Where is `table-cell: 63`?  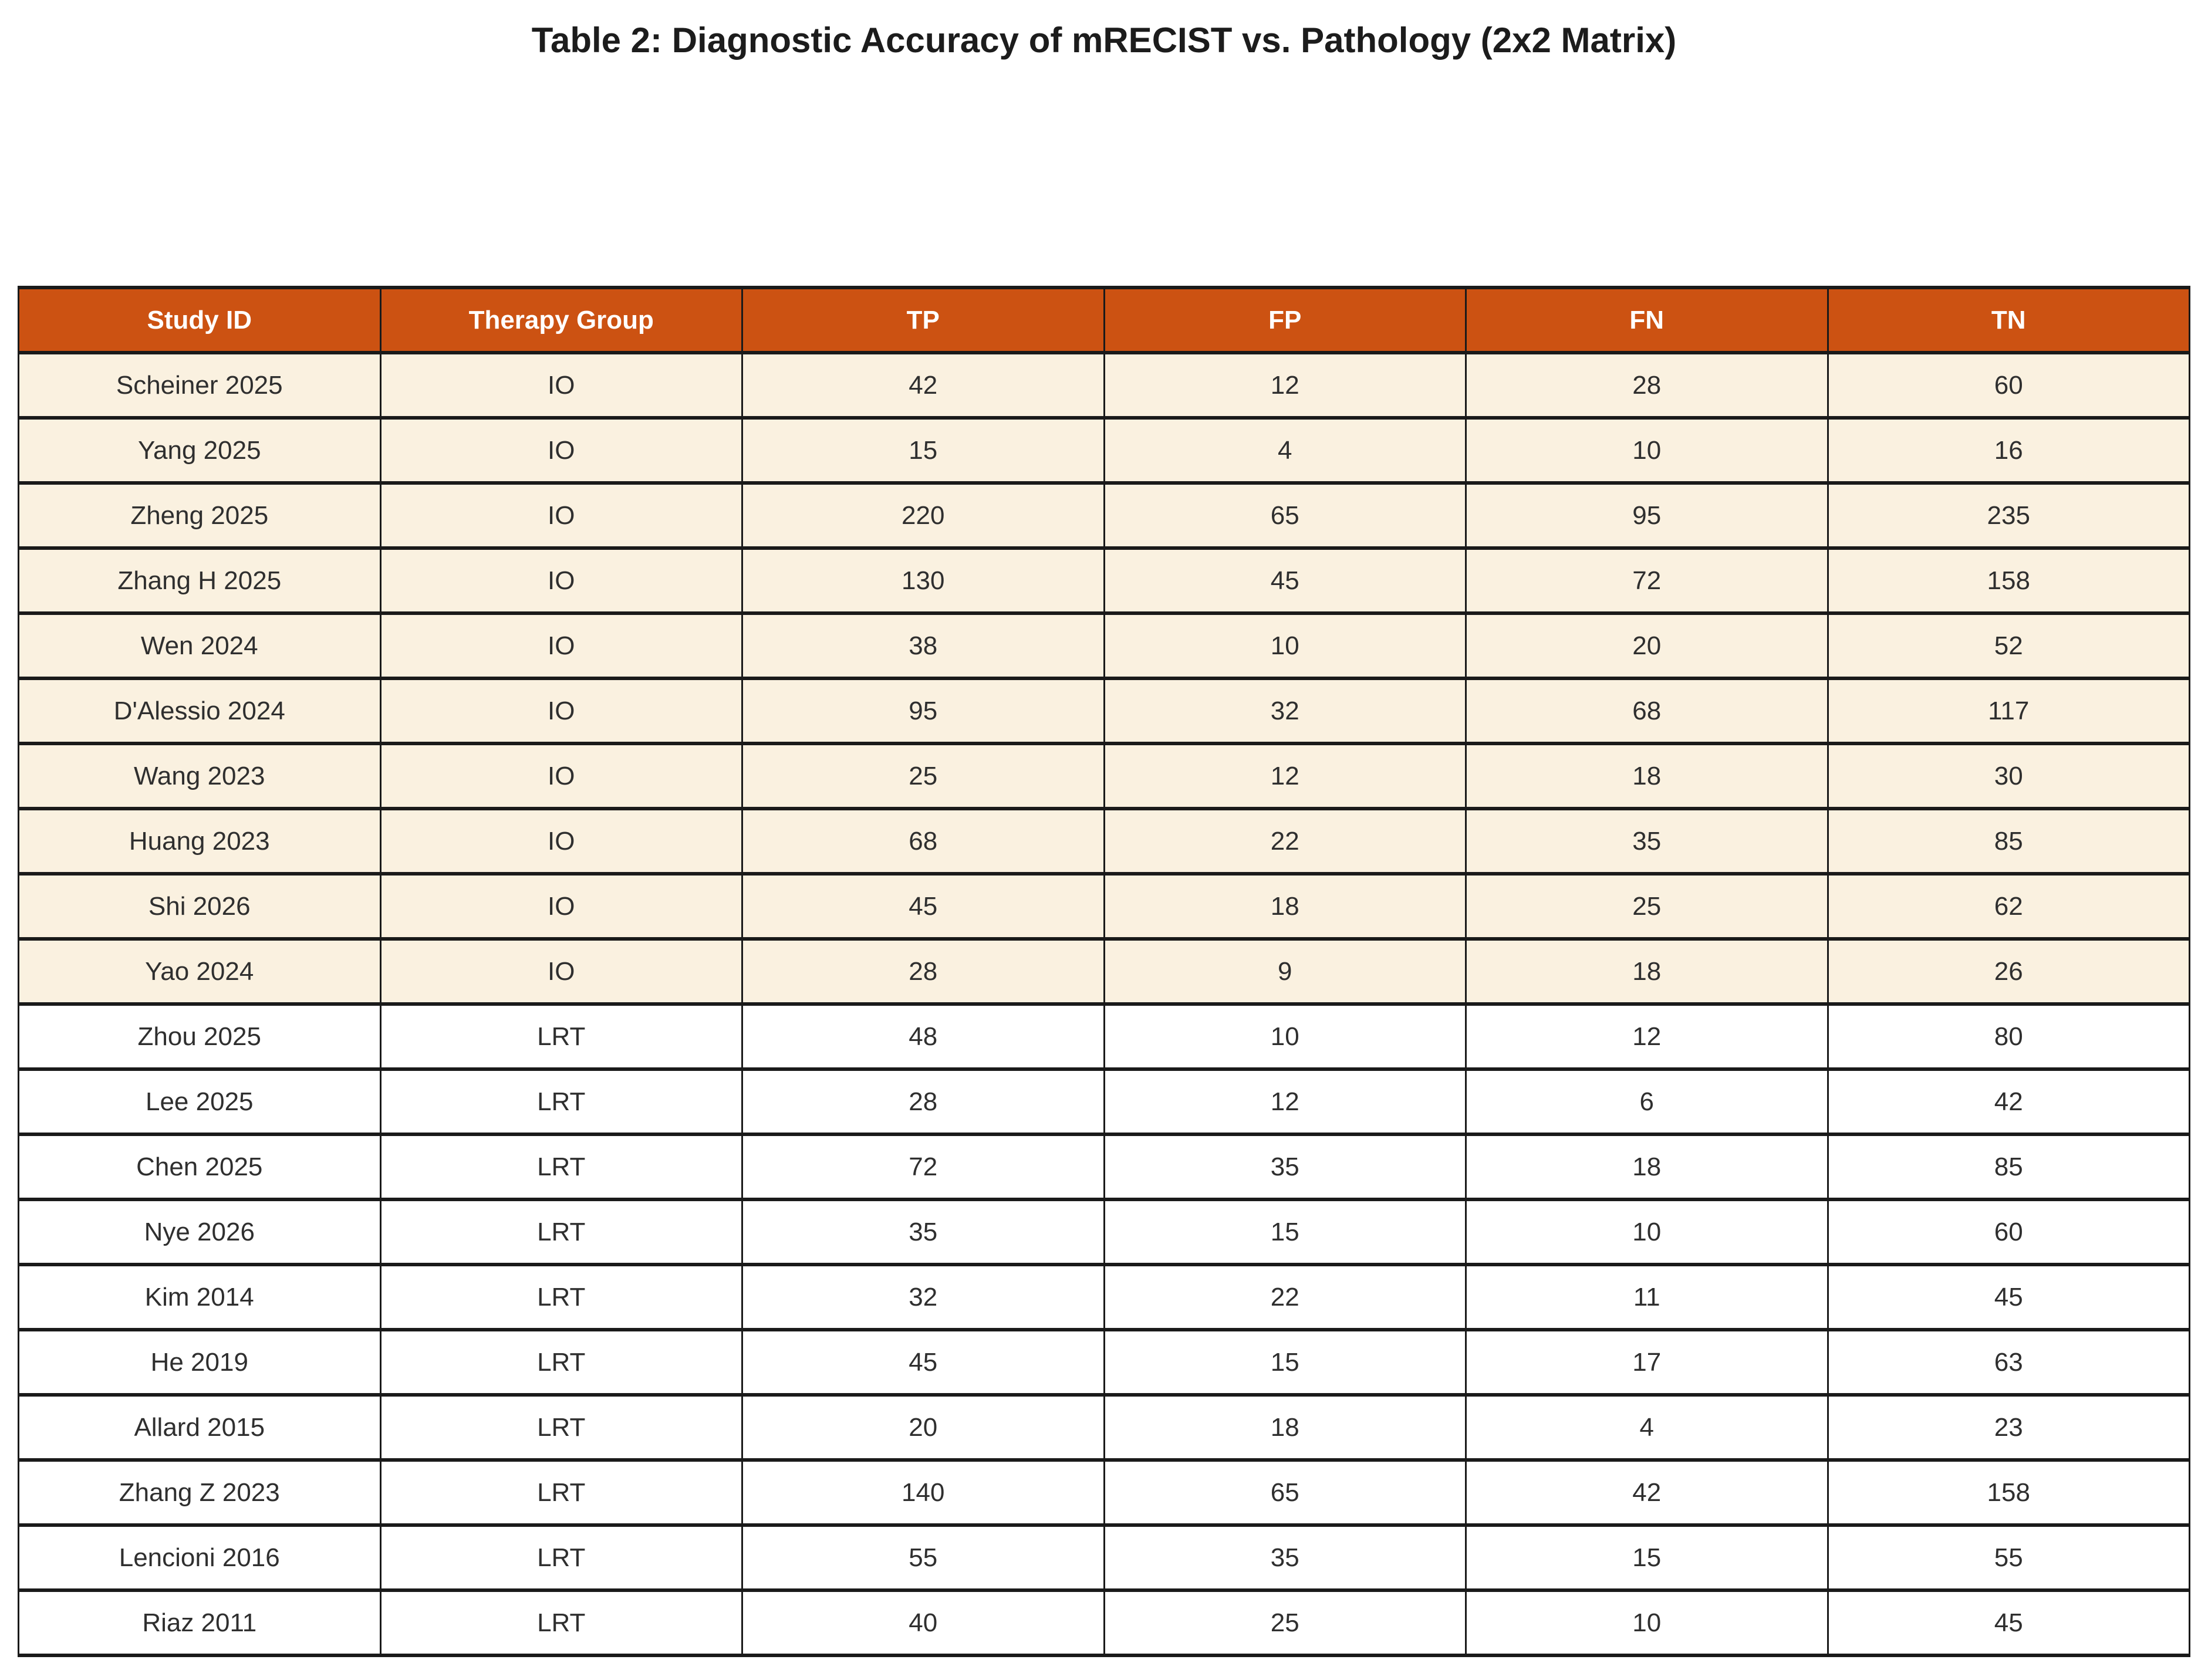 table-cell: 63 is located at coordinates (2008, 1362).